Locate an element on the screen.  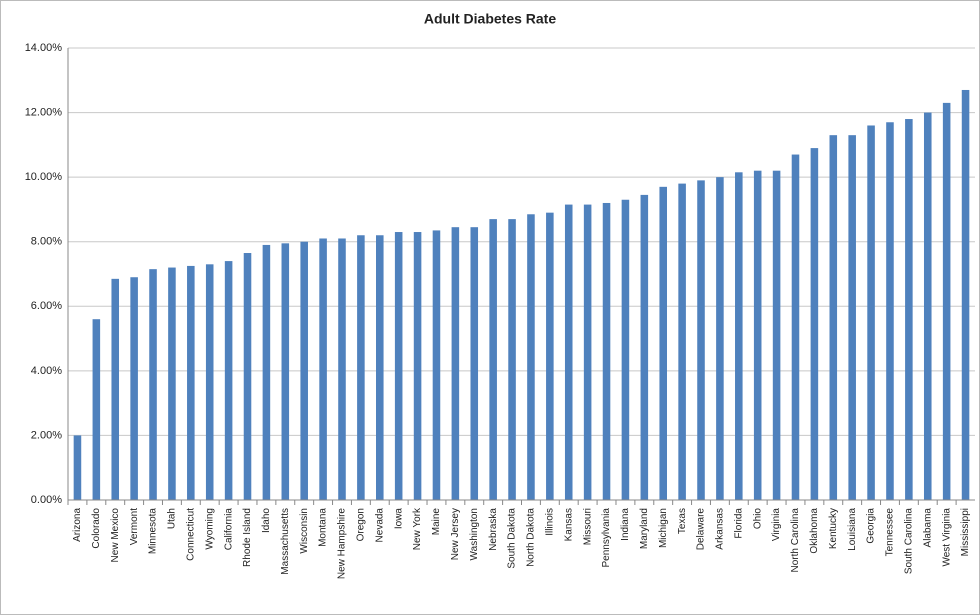
y-tick-label: 10.00% is located at coordinates (44, 177).